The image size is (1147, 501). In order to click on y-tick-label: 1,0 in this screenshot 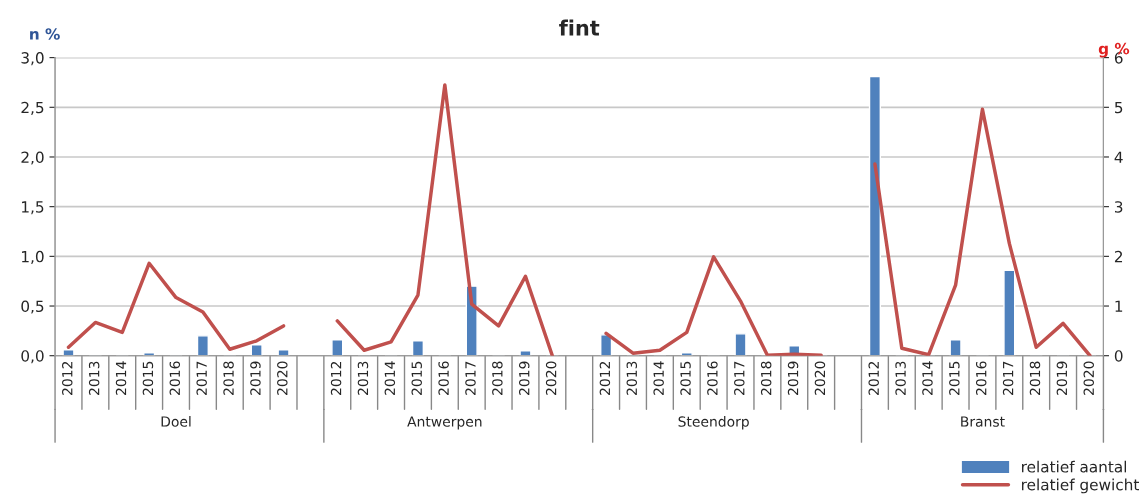, I will do `click(33, 257)`.